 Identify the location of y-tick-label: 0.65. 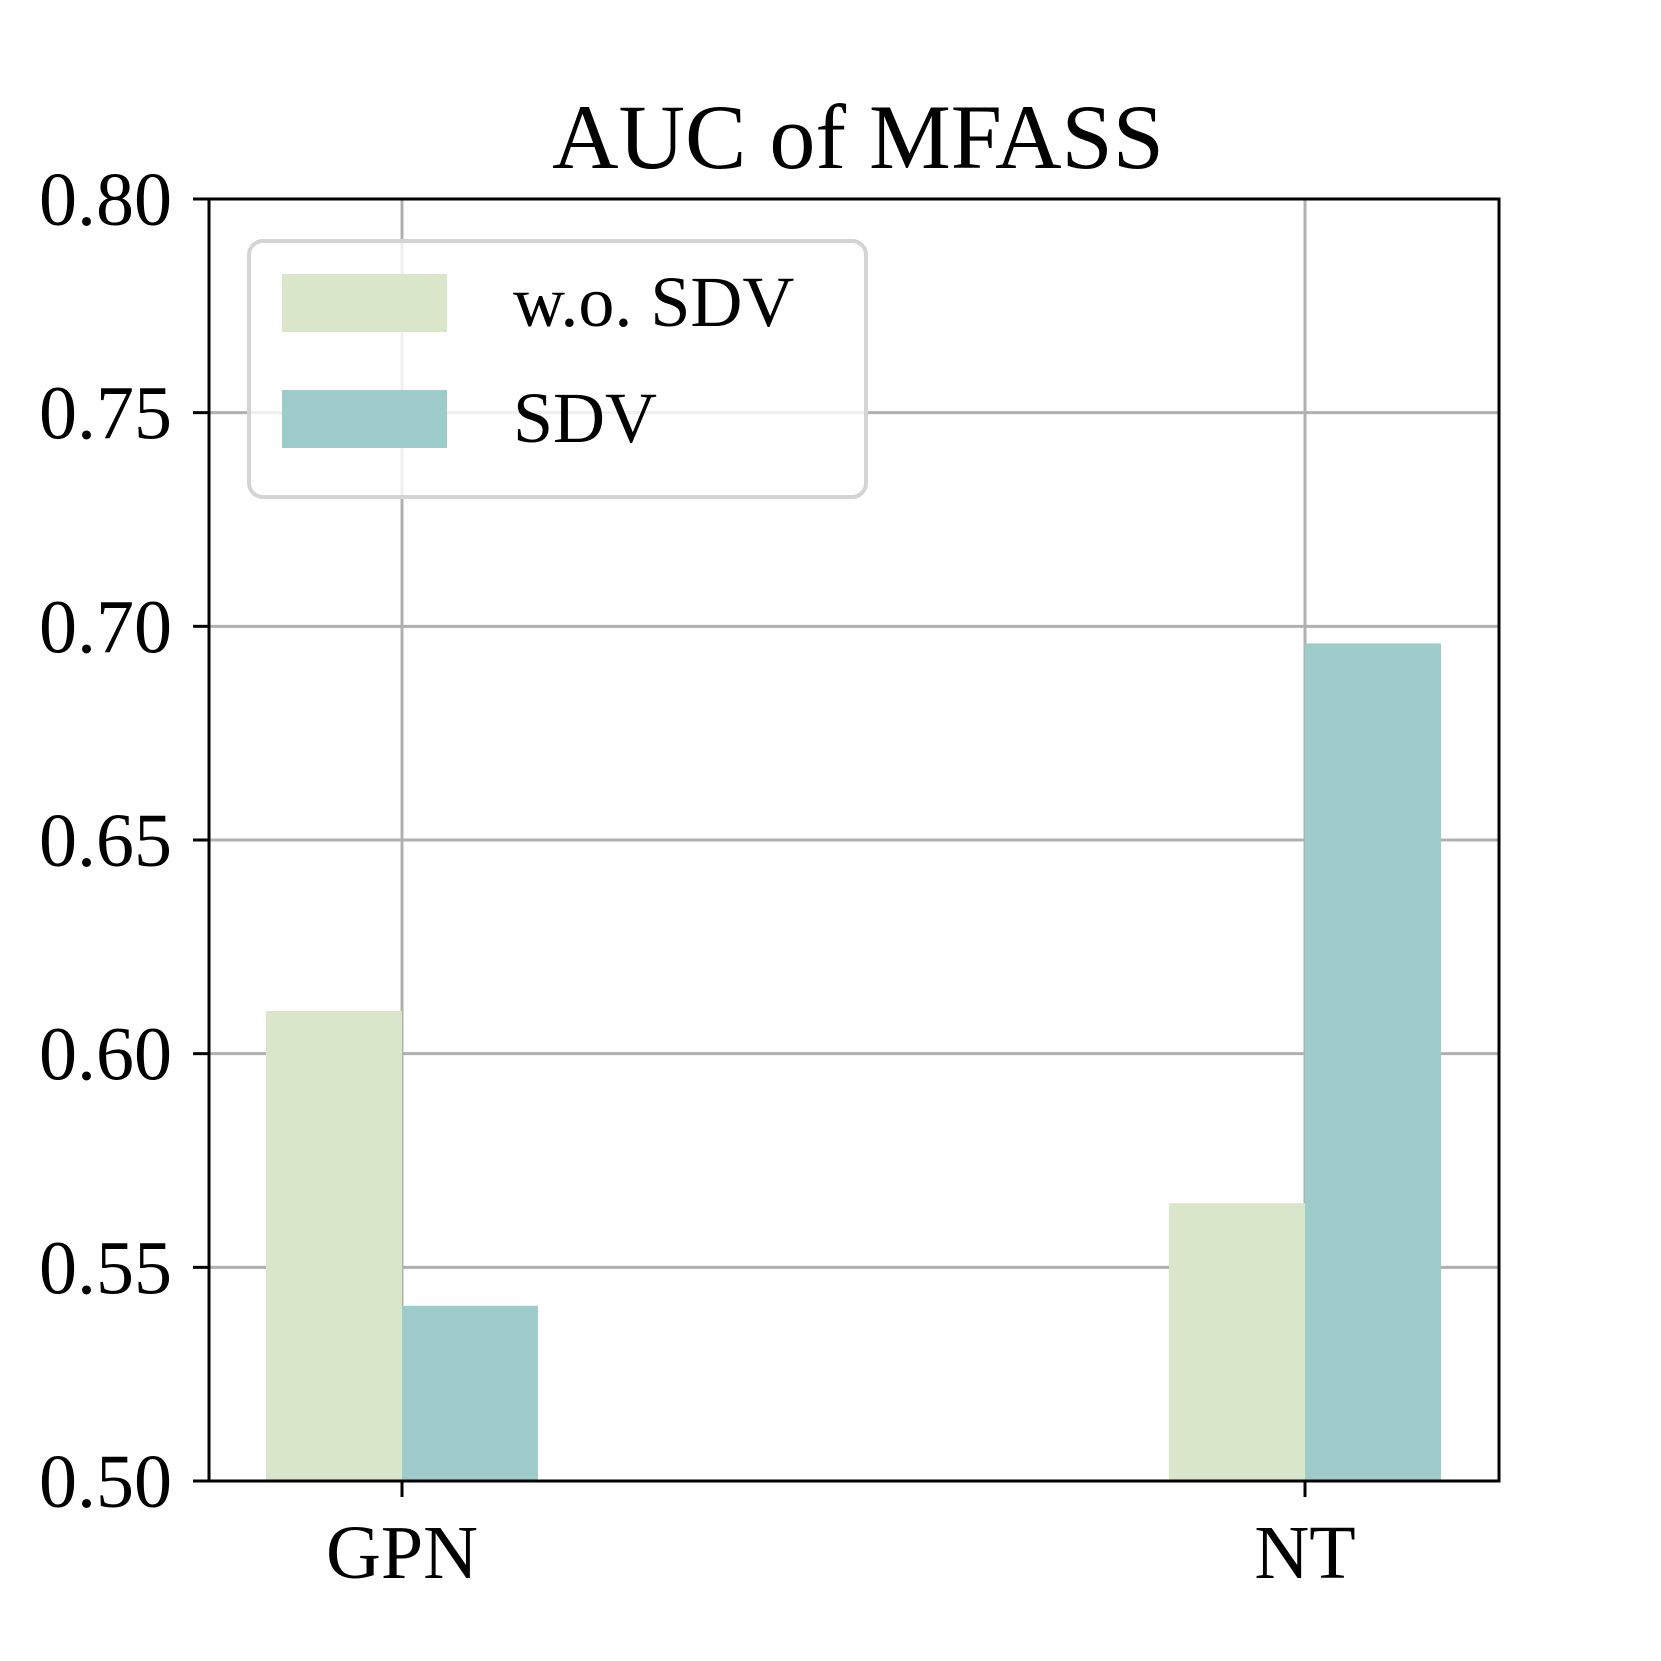
(105, 841).